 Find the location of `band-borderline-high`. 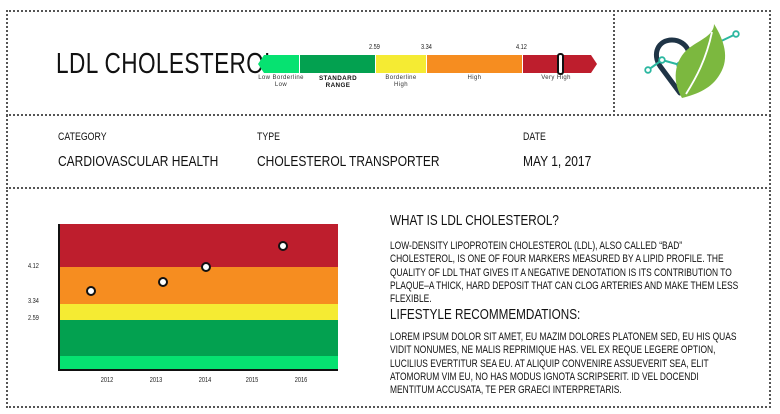

band-borderline-high is located at coordinates (198, 312).